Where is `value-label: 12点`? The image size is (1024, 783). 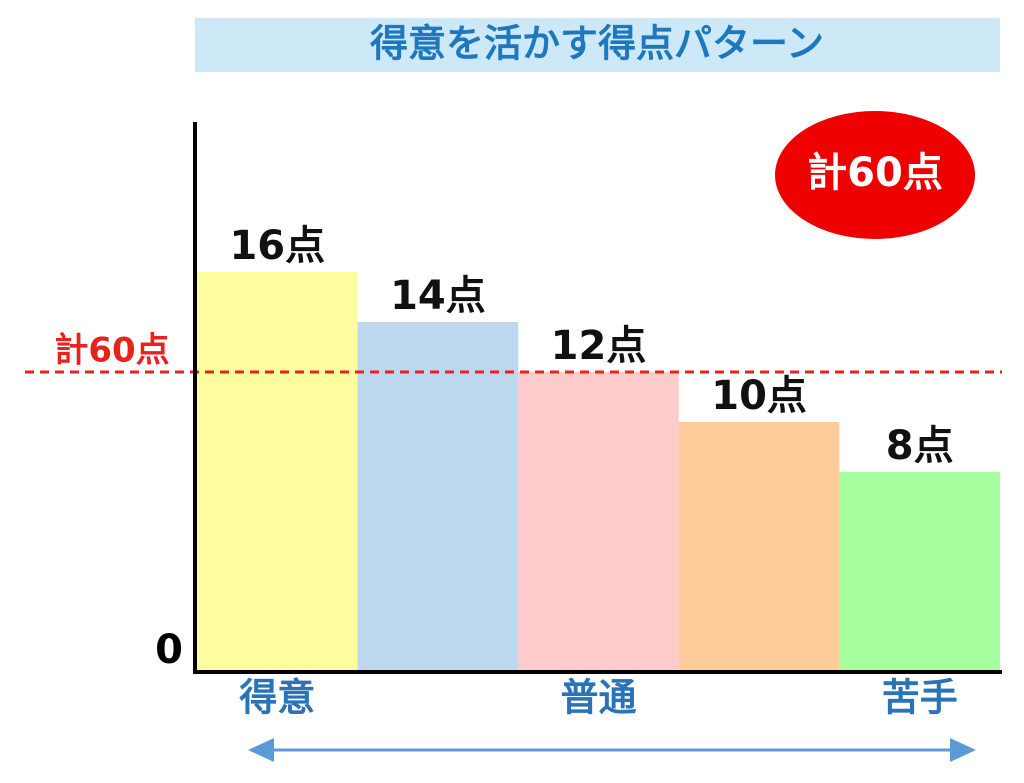
value-label: 12点 is located at coordinates (599, 346).